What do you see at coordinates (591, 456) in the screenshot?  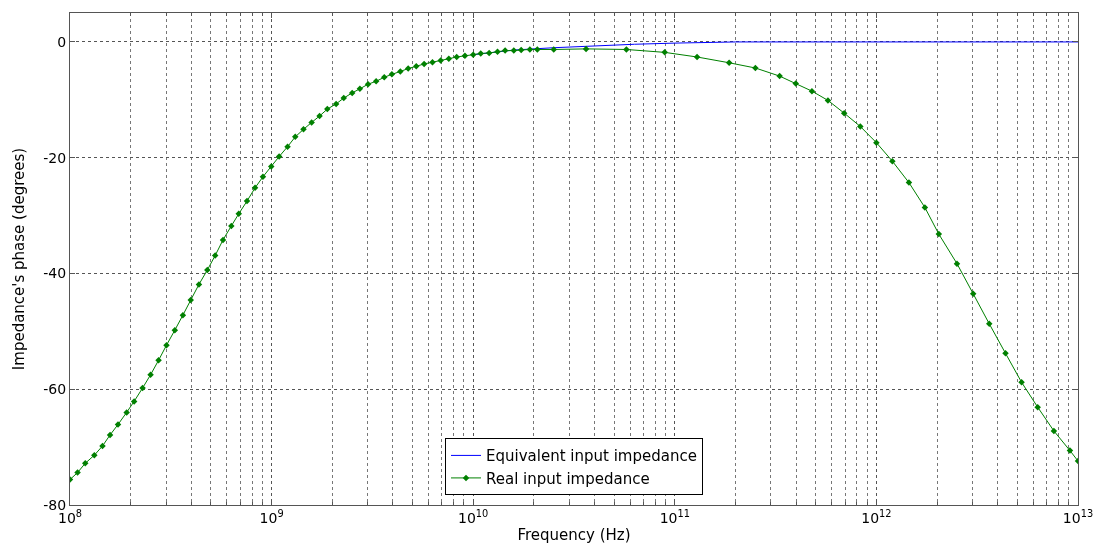 I see `legend-label: Equivalent input impedance` at bounding box center [591, 456].